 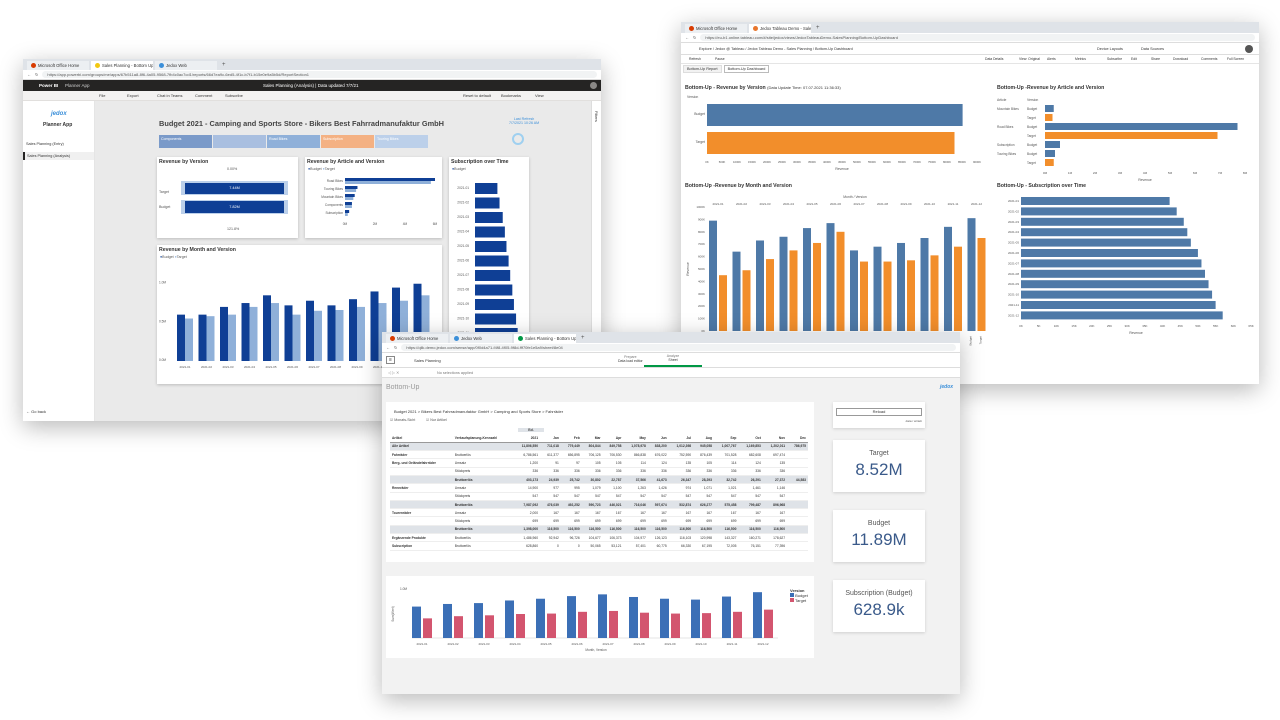 I want to click on value-cell: 50,065, so click(x=592, y=546).